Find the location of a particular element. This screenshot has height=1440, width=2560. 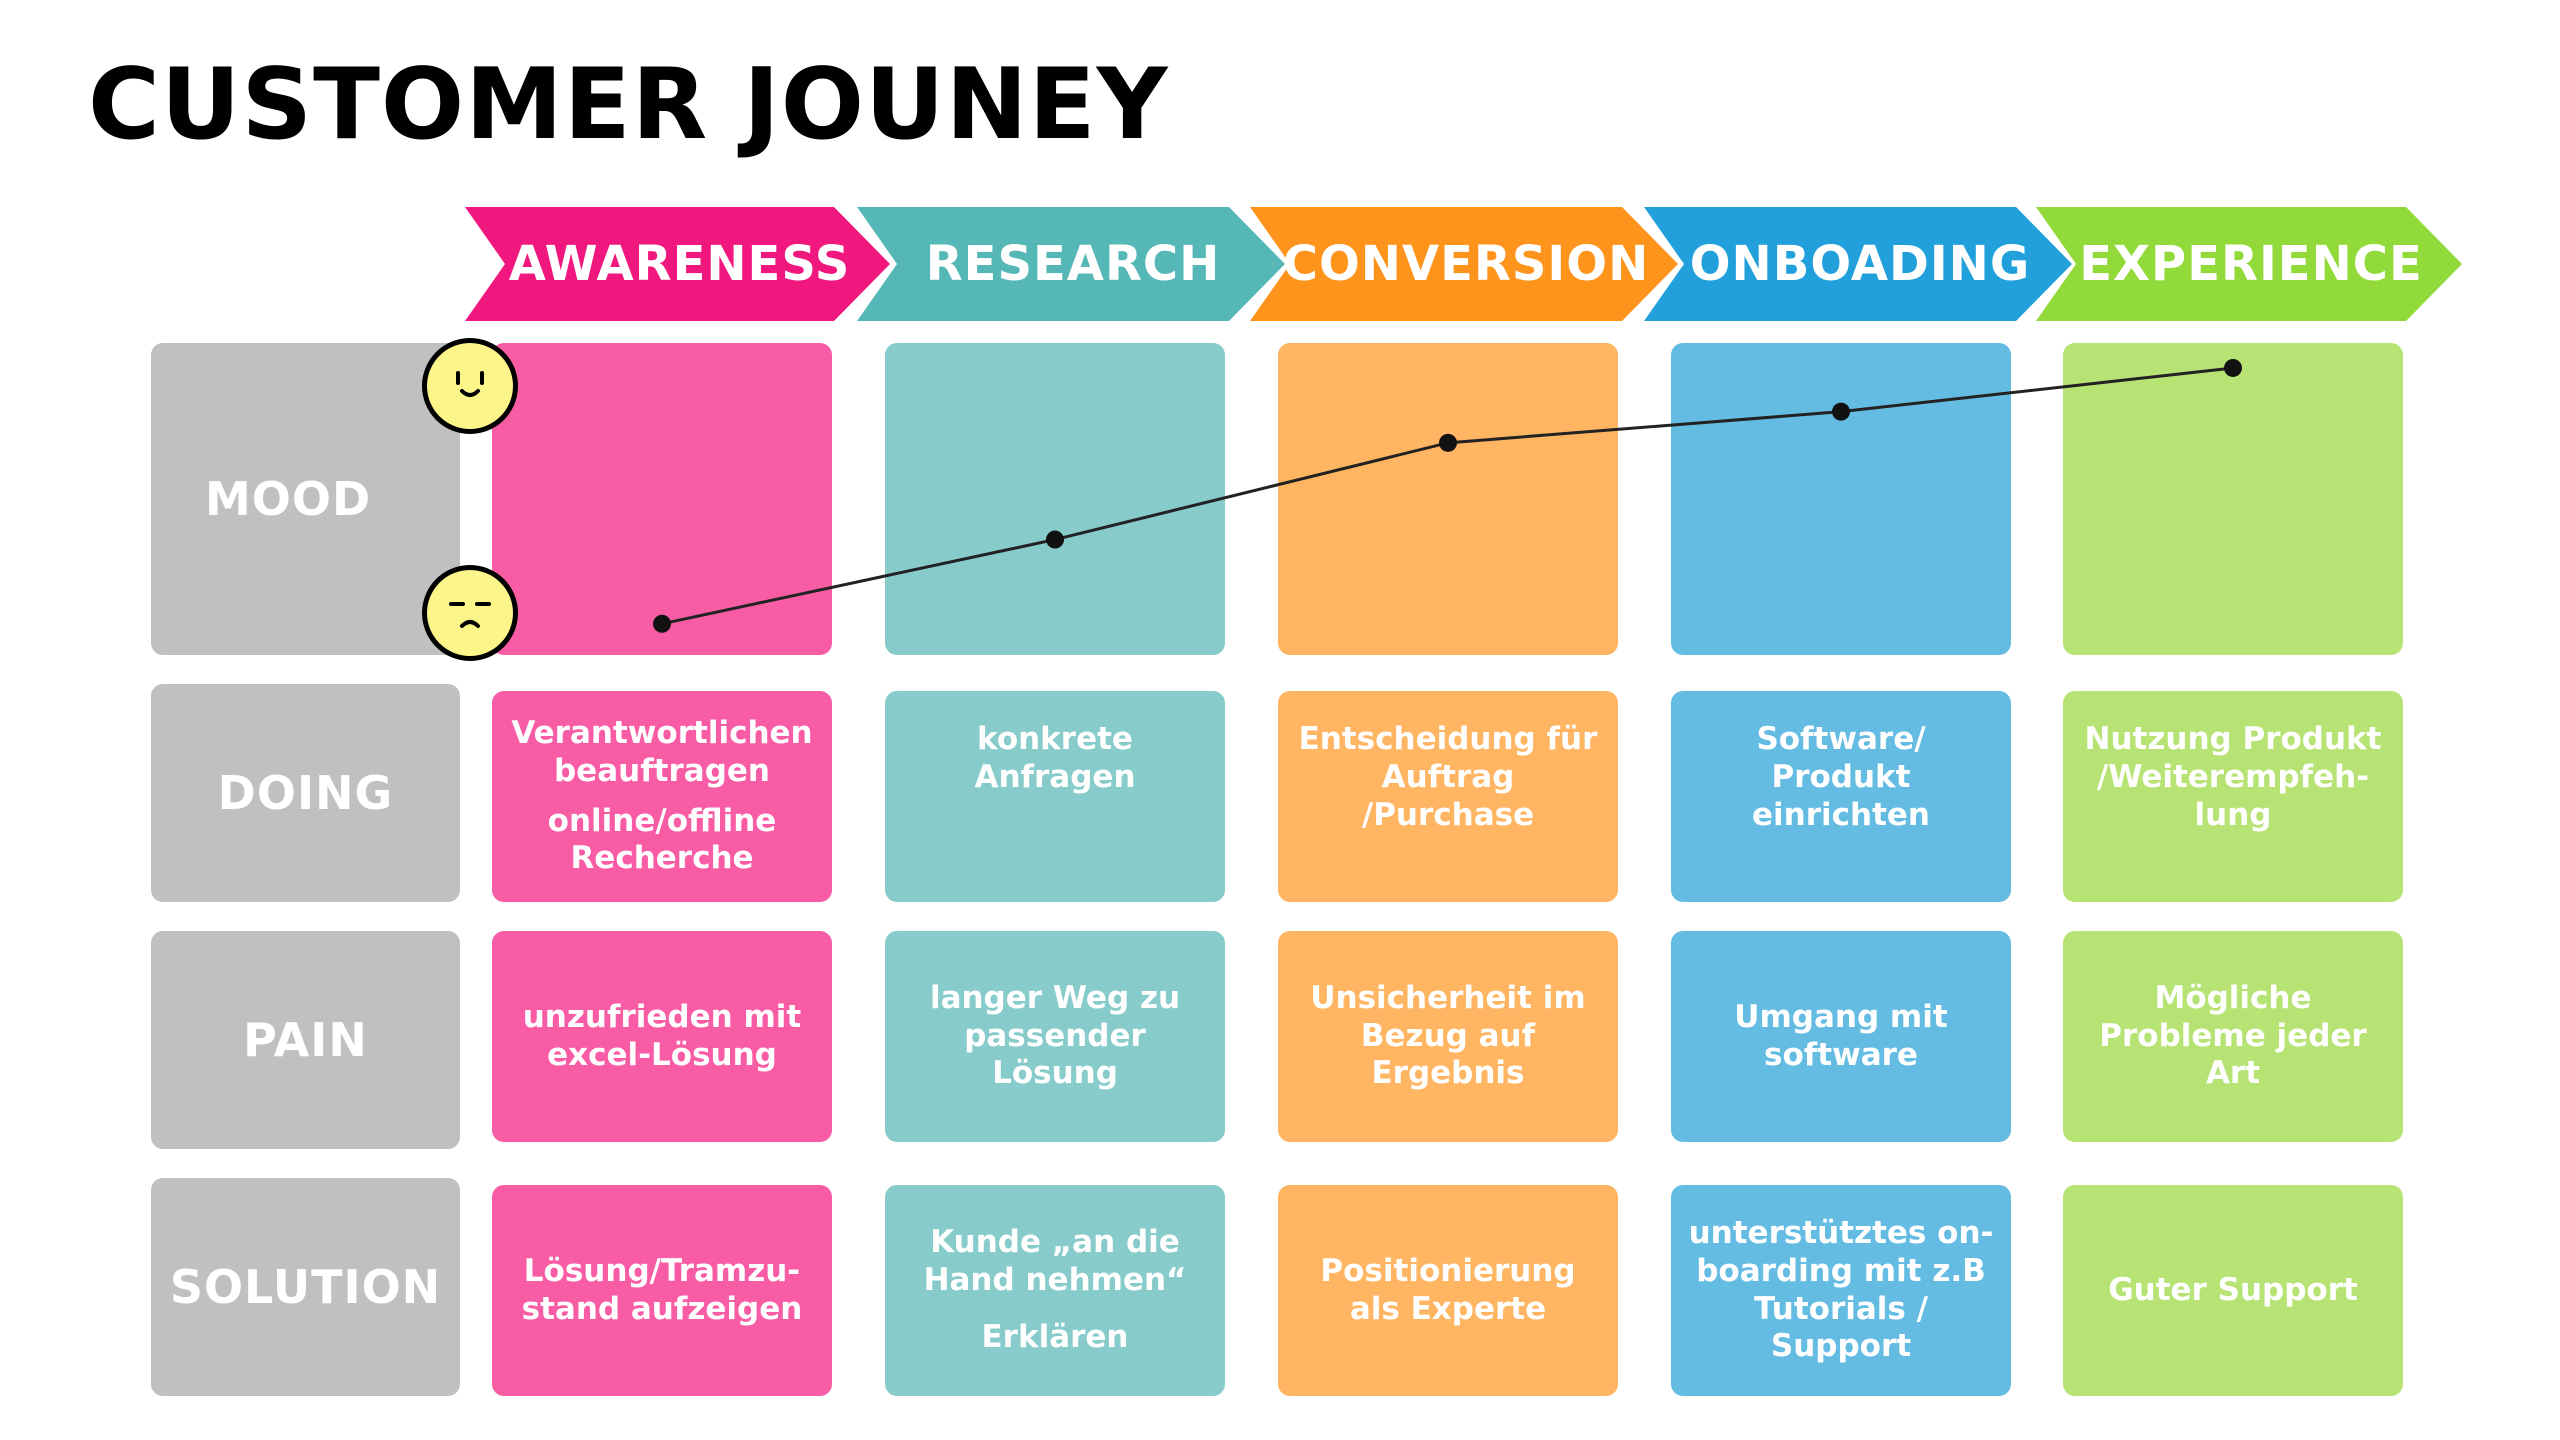

unhappy-face-icon is located at coordinates (470, 613).